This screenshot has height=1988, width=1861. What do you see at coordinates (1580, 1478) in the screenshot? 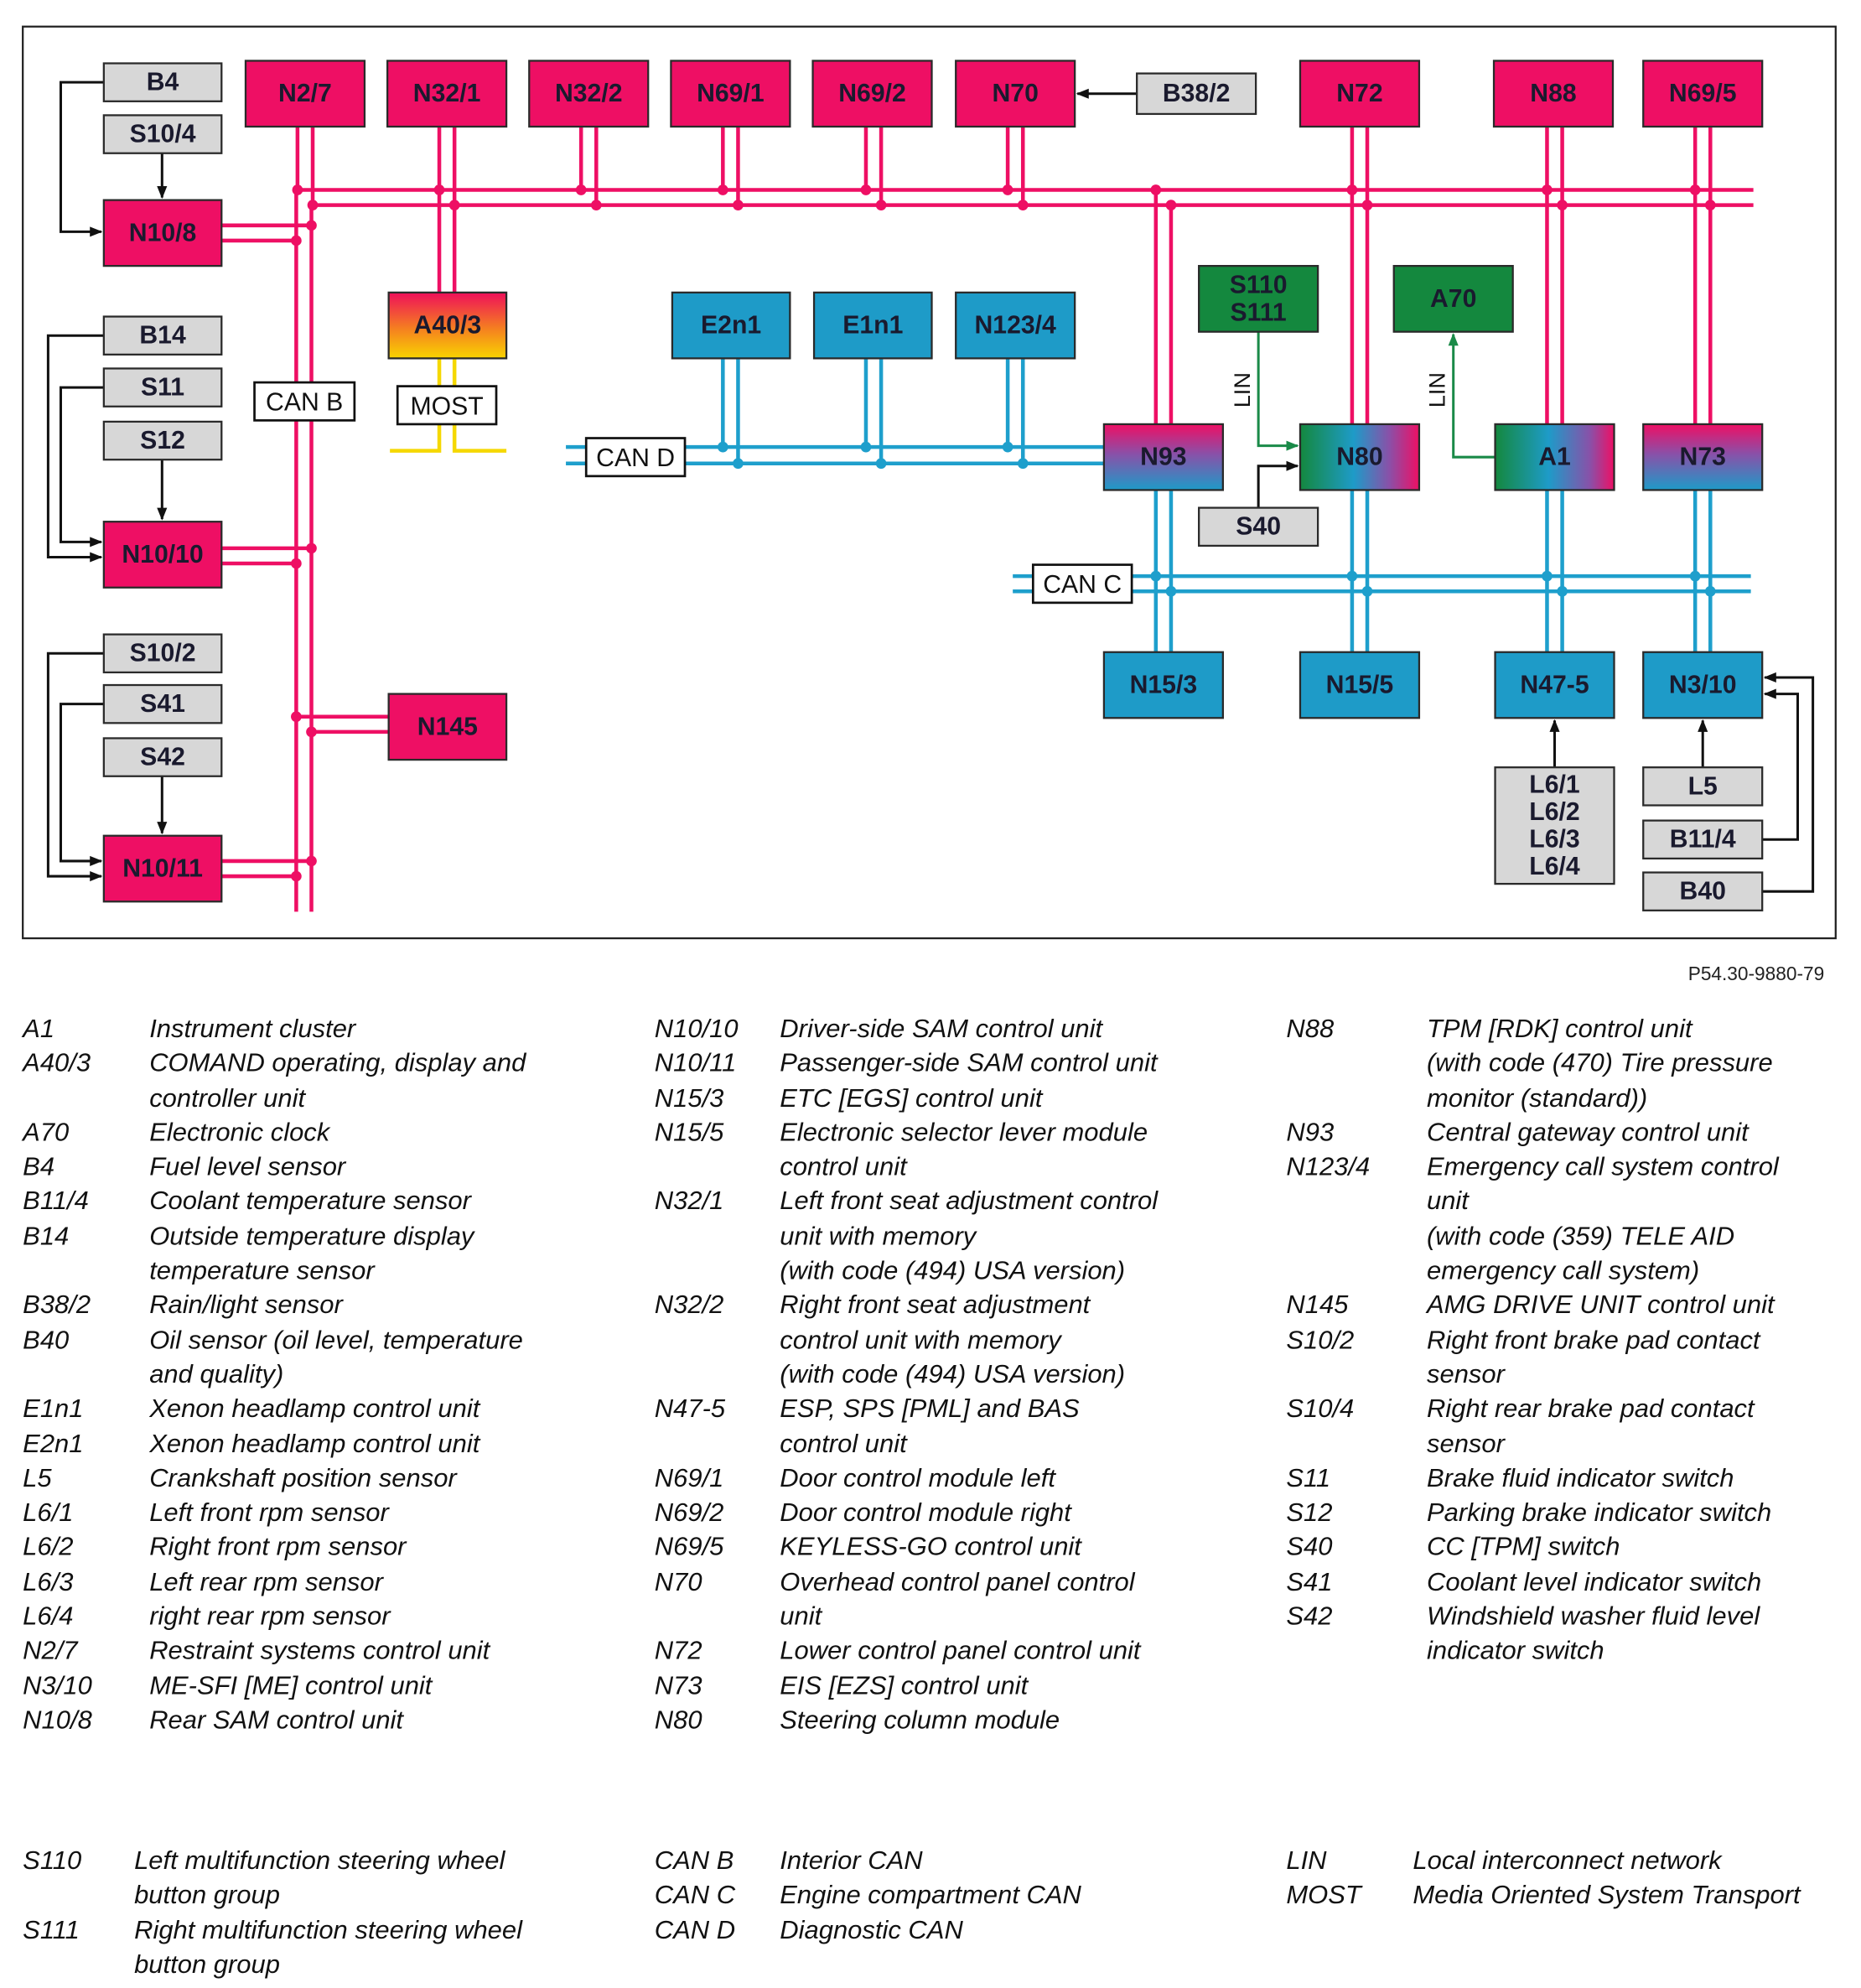
I see `legend-description-line: Brake fluid indicator switch` at bounding box center [1580, 1478].